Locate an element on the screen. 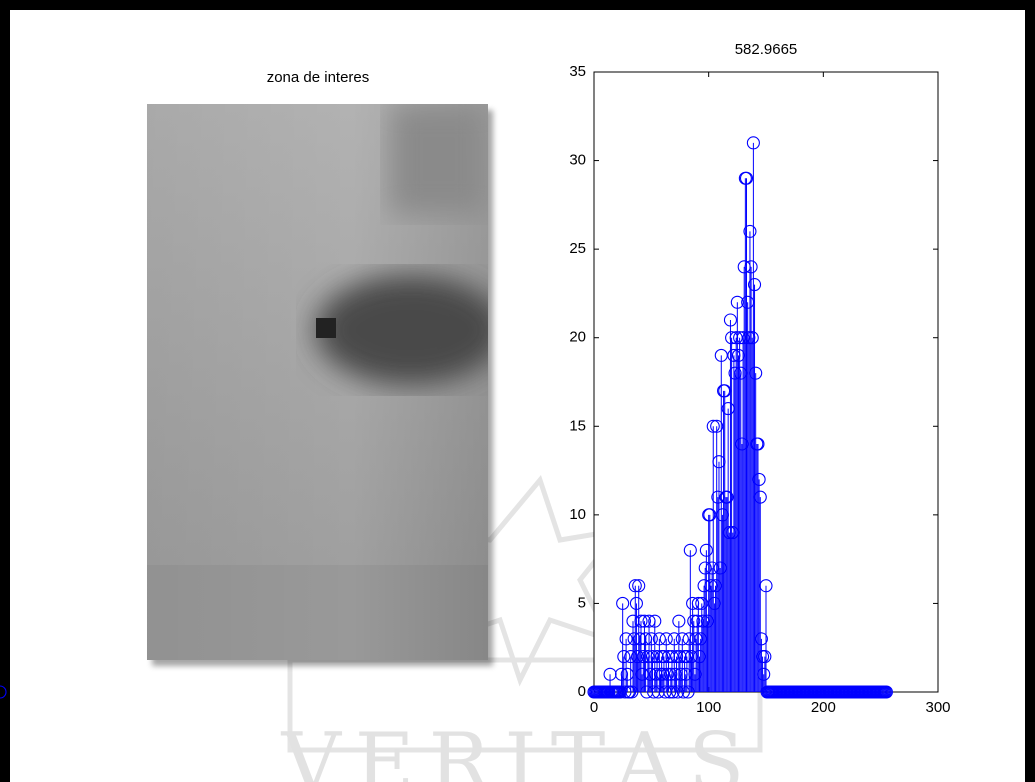  watermark-frame is located at coordinates (525, 705).